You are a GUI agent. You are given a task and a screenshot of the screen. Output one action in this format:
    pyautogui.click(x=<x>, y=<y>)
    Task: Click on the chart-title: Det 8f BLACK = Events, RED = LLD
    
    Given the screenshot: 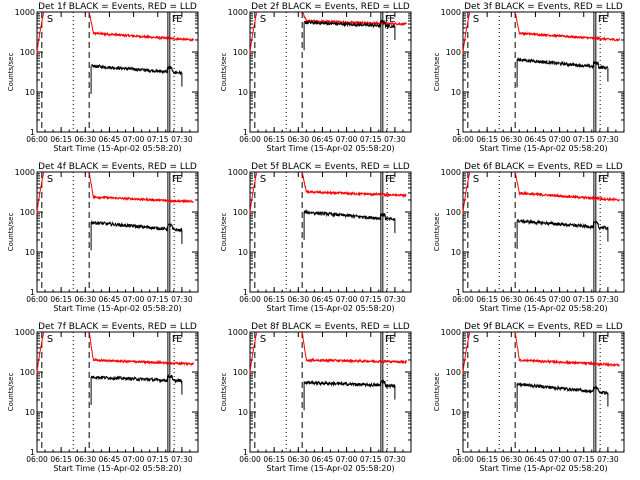 What is the action you would take?
    pyautogui.click(x=330, y=327)
    